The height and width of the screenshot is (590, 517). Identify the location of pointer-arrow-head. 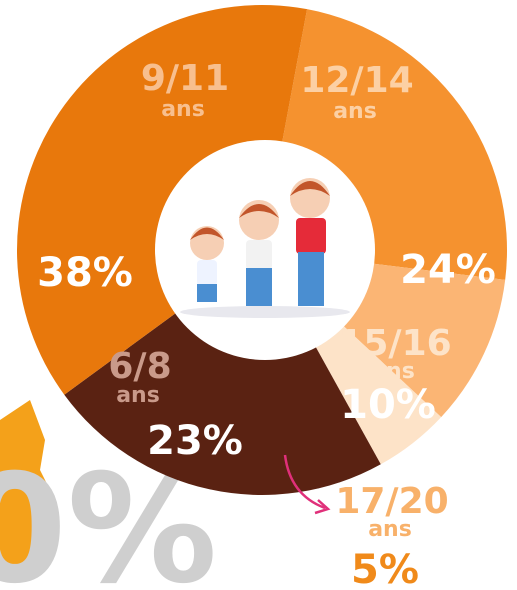
(322, 507).